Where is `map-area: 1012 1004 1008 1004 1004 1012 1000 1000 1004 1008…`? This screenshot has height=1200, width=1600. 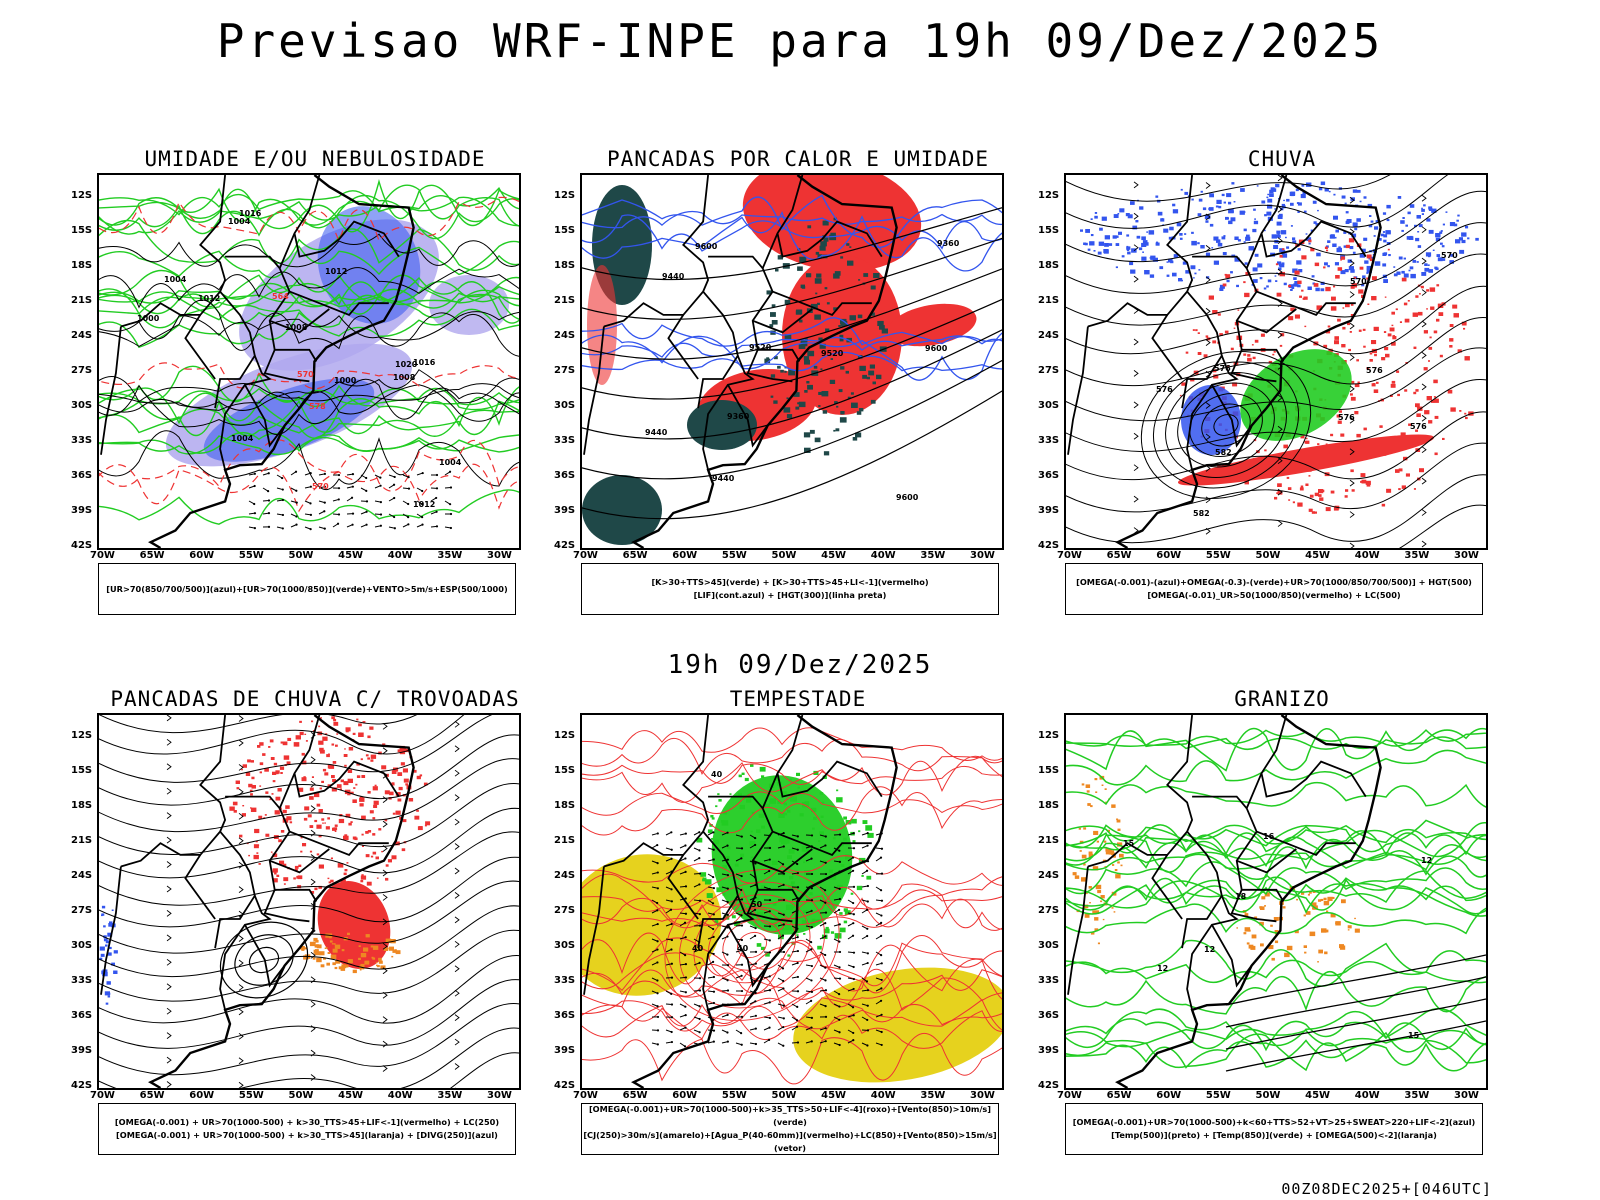
map-area: 1012 1004 1008 1004 1004 1012 1000 1000 1004 1008… is located at coordinates (309, 361).